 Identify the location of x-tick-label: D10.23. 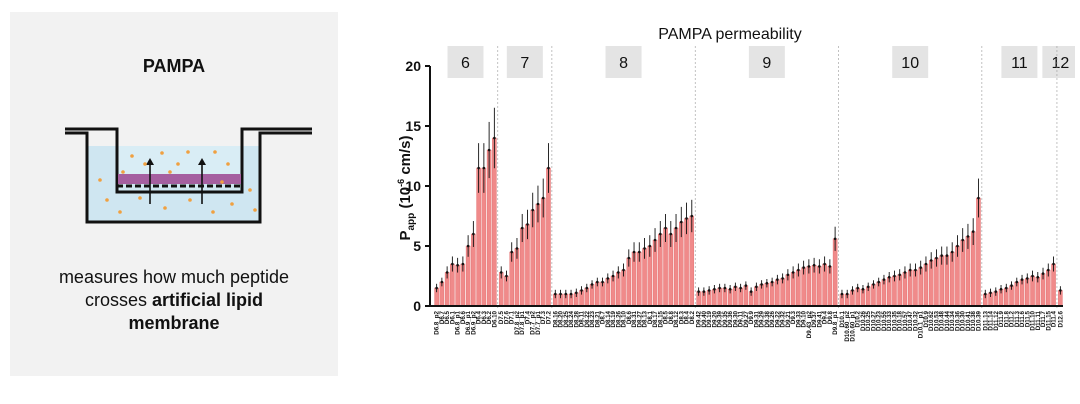
(879, 320).